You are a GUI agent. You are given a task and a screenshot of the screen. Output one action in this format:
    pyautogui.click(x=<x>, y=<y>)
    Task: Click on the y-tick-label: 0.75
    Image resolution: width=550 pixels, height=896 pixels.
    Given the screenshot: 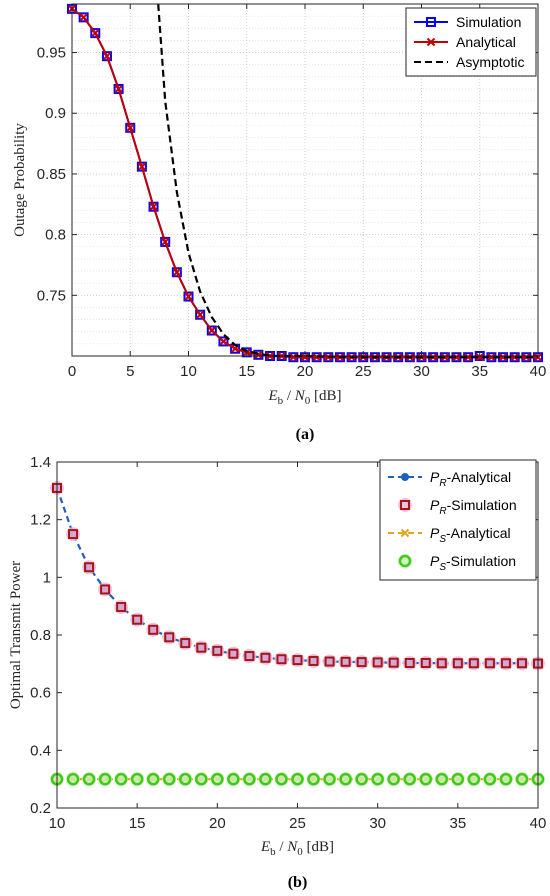 What is the action you would take?
    pyautogui.click(x=51, y=295)
    